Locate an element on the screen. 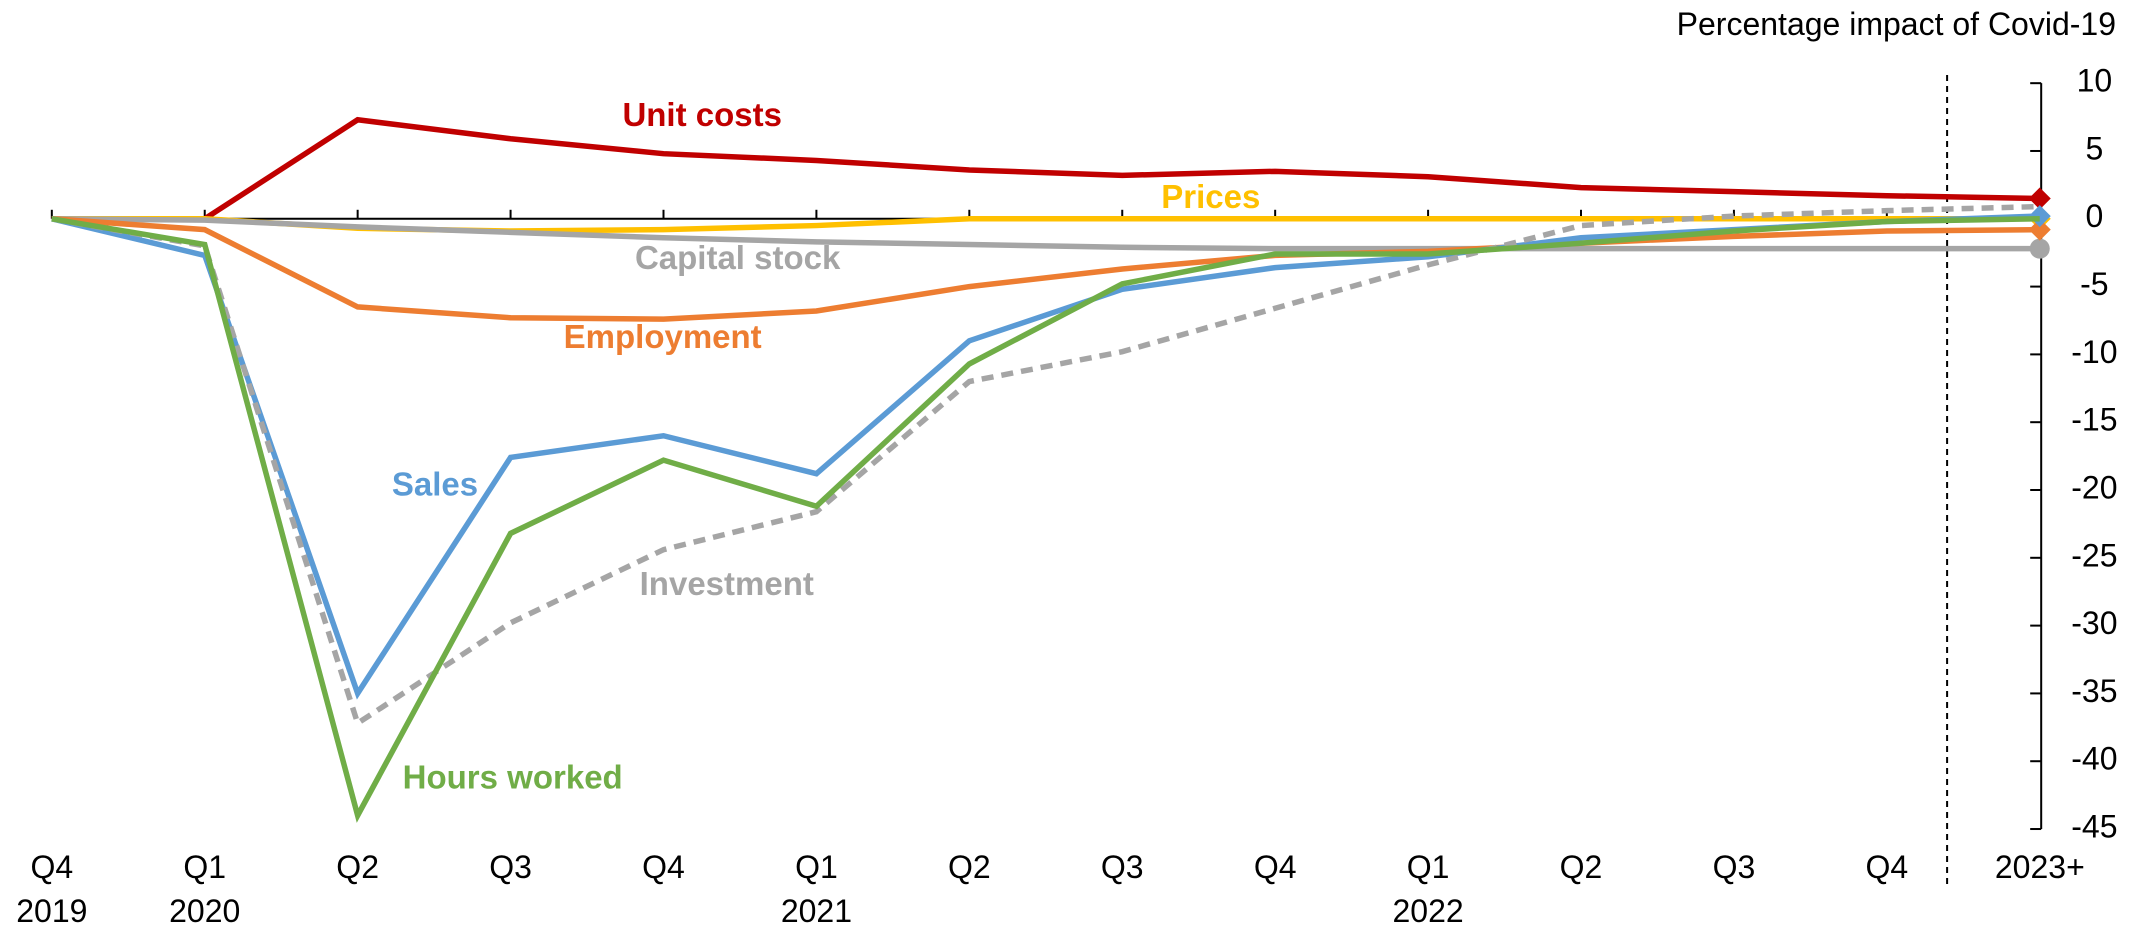 The image size is (2138, 937). series-label: Investment is located at coordinates (727, 583).